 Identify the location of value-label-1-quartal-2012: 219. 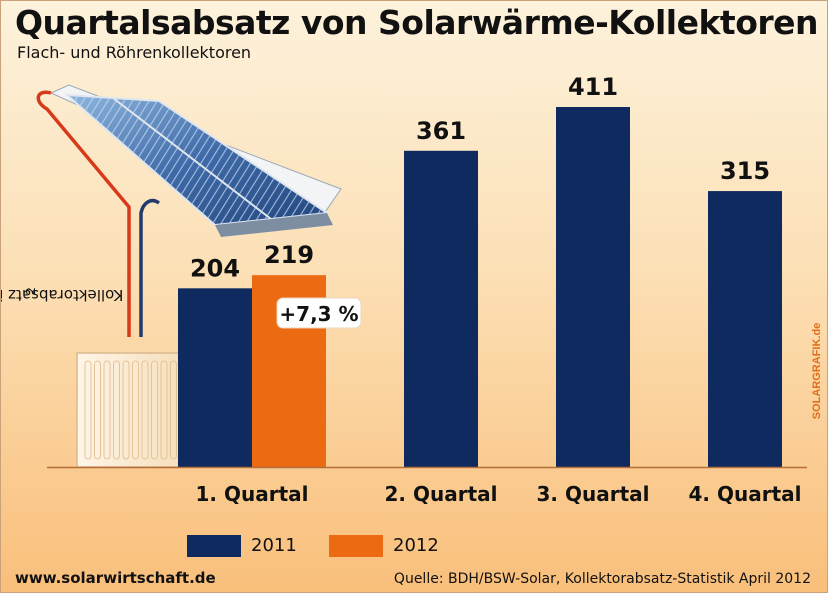
(289, 255).